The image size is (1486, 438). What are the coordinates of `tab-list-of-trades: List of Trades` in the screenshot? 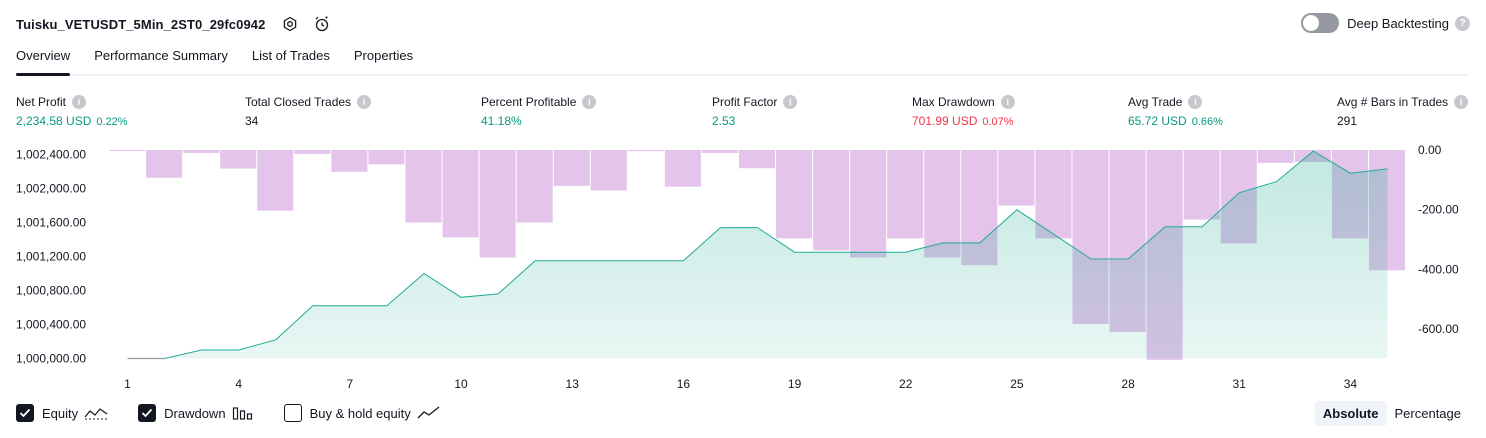 It's located at (290, 55).